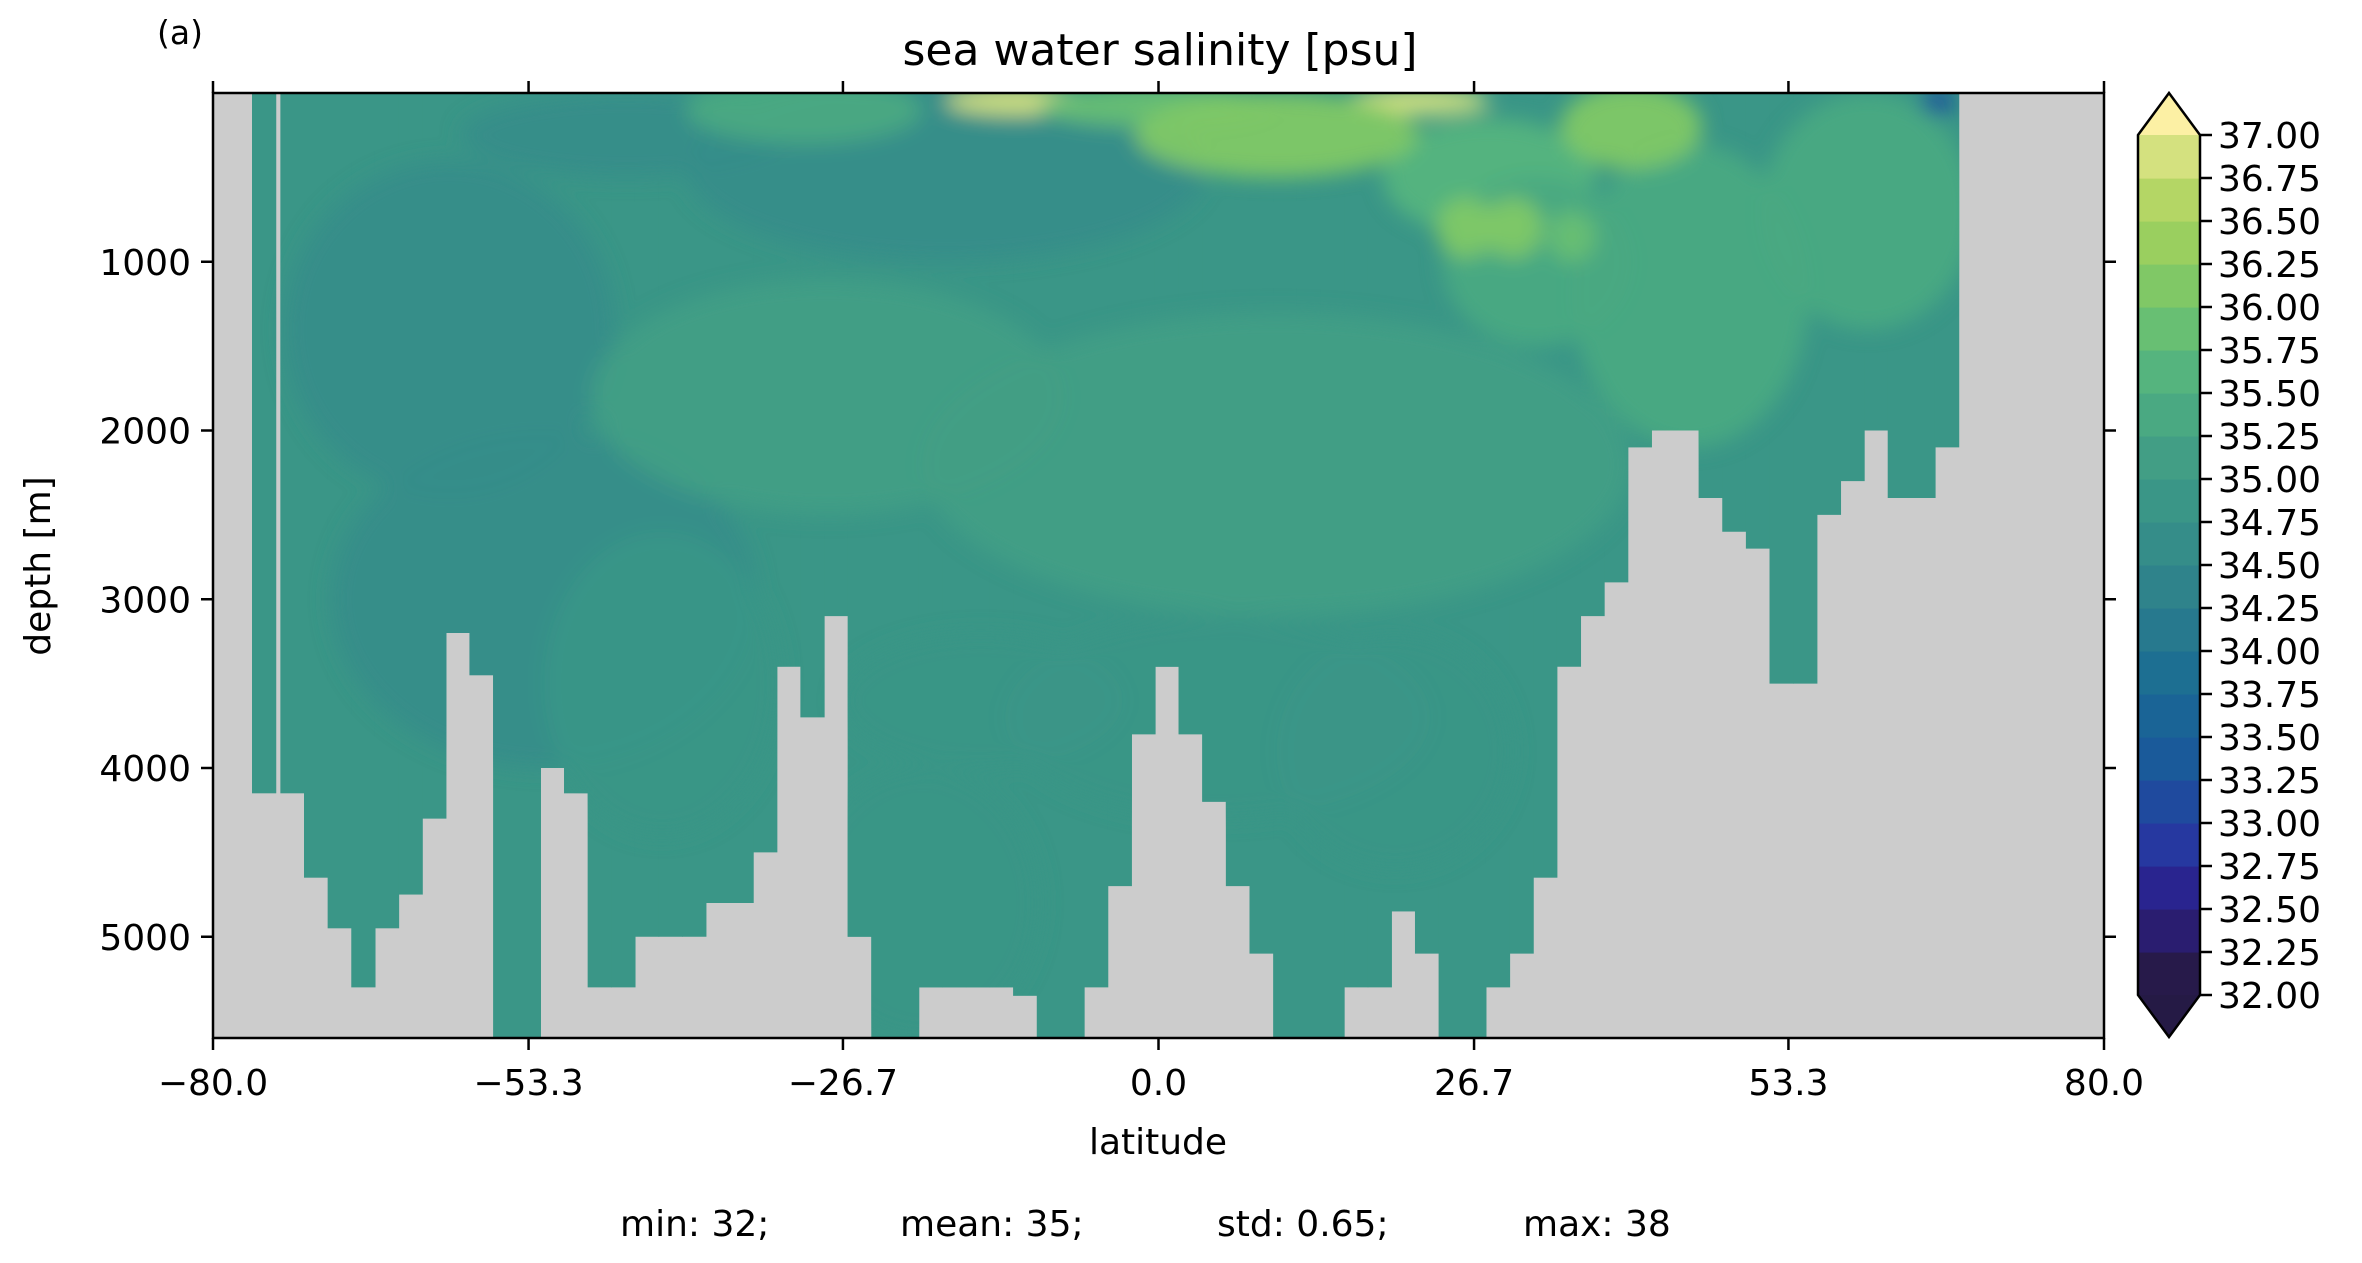  Describe the element at coordinates (145, 938) in the screenshot. I see `y-tick-label: 5000` at that location.